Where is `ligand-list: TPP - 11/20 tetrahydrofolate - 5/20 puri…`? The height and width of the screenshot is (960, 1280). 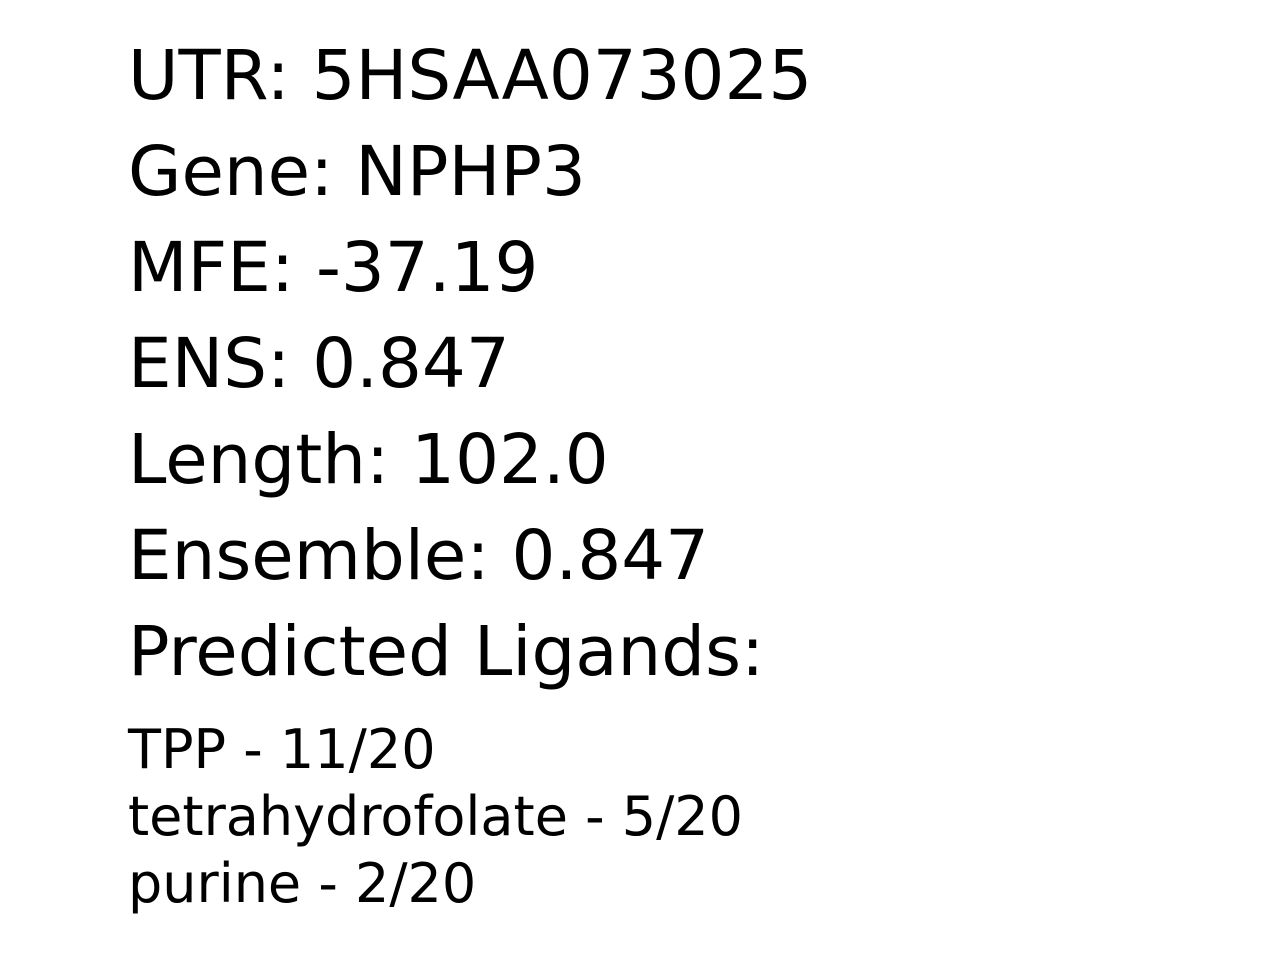 ligand-list: TPP - 11/20 tetrahydrofolate - 5/20 puri… is located at coordinates (435, 816).